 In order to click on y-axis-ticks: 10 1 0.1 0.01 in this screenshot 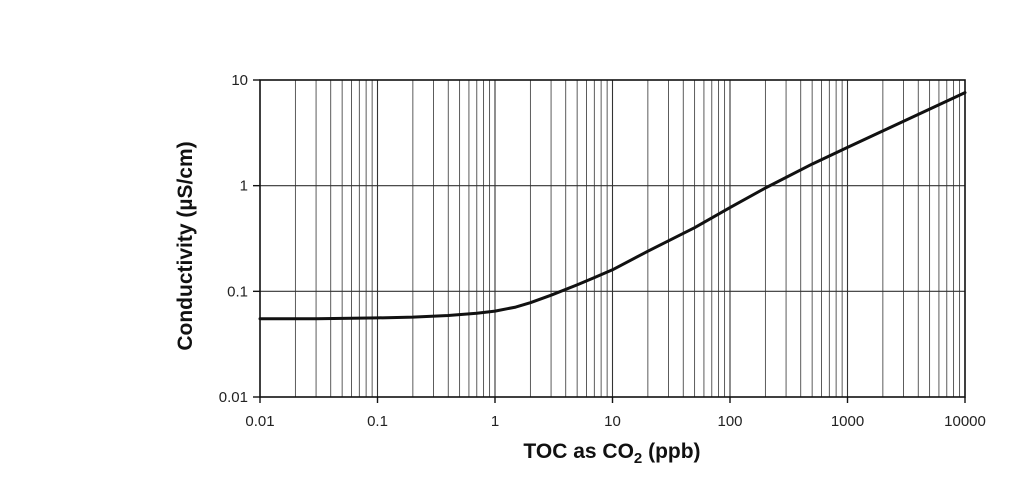, I will do `click(239, 239)`.